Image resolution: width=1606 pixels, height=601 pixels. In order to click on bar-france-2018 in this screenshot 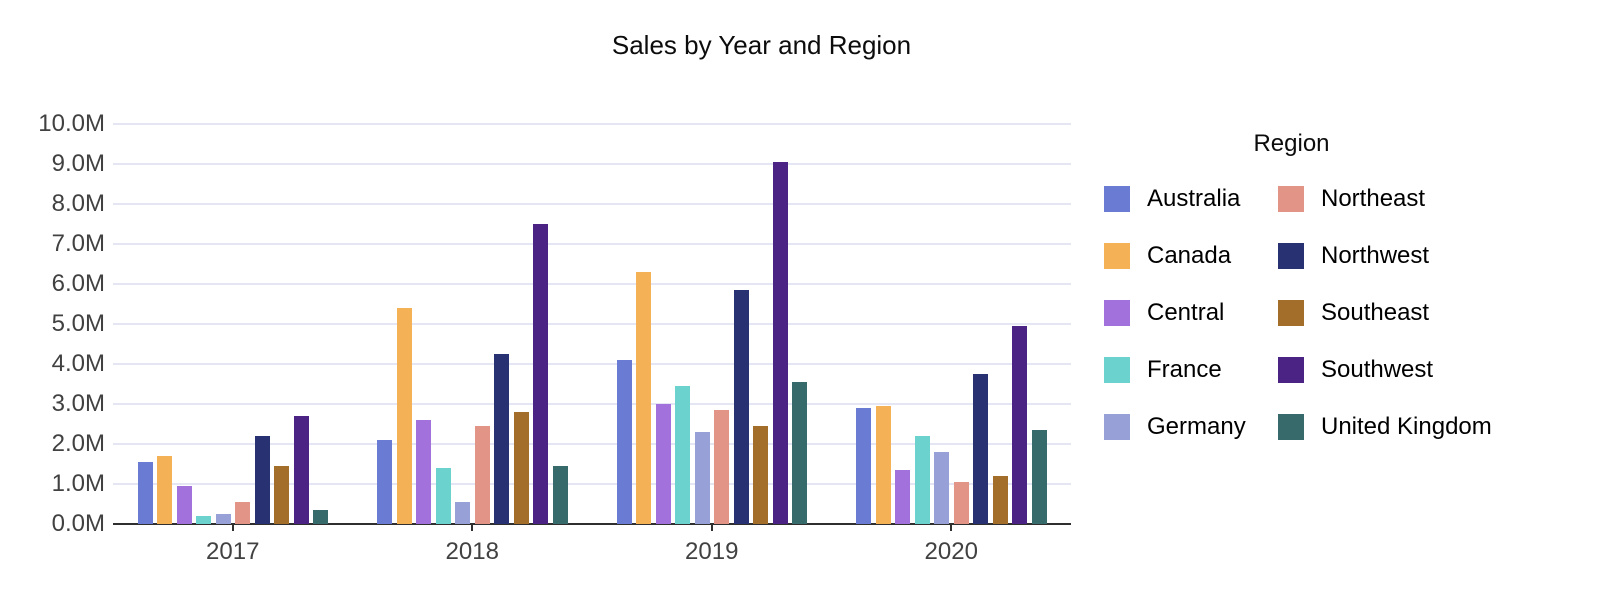, I will do `click(443, 496)`.